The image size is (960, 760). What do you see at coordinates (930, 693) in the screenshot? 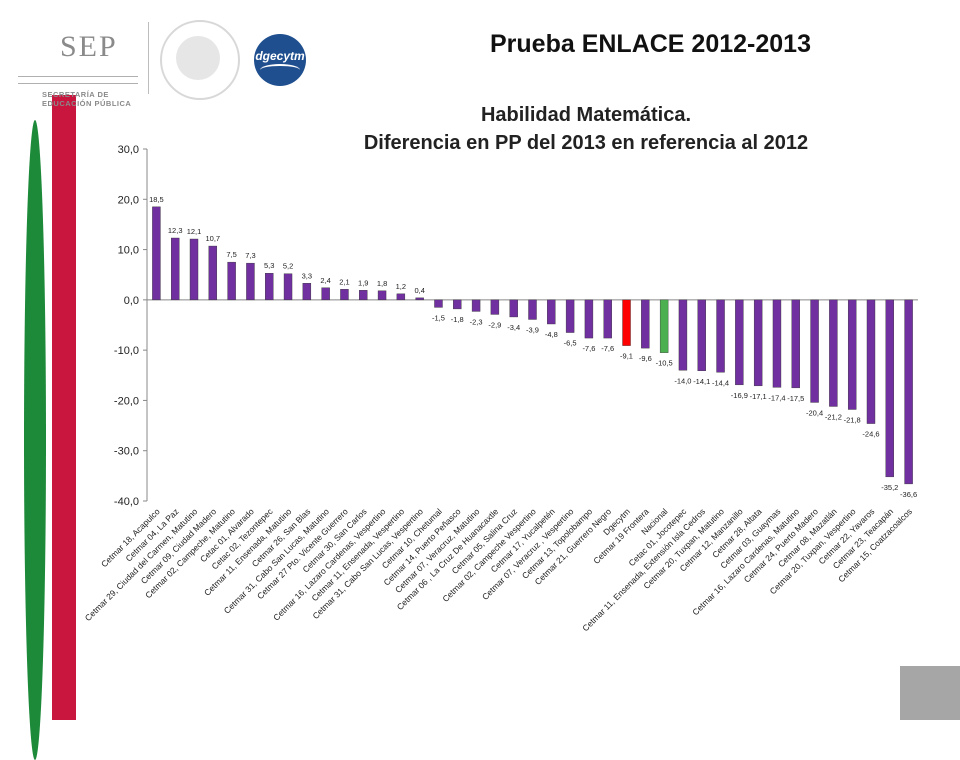
I see `decorative-gray-corner` at bounding box center [930, 693].